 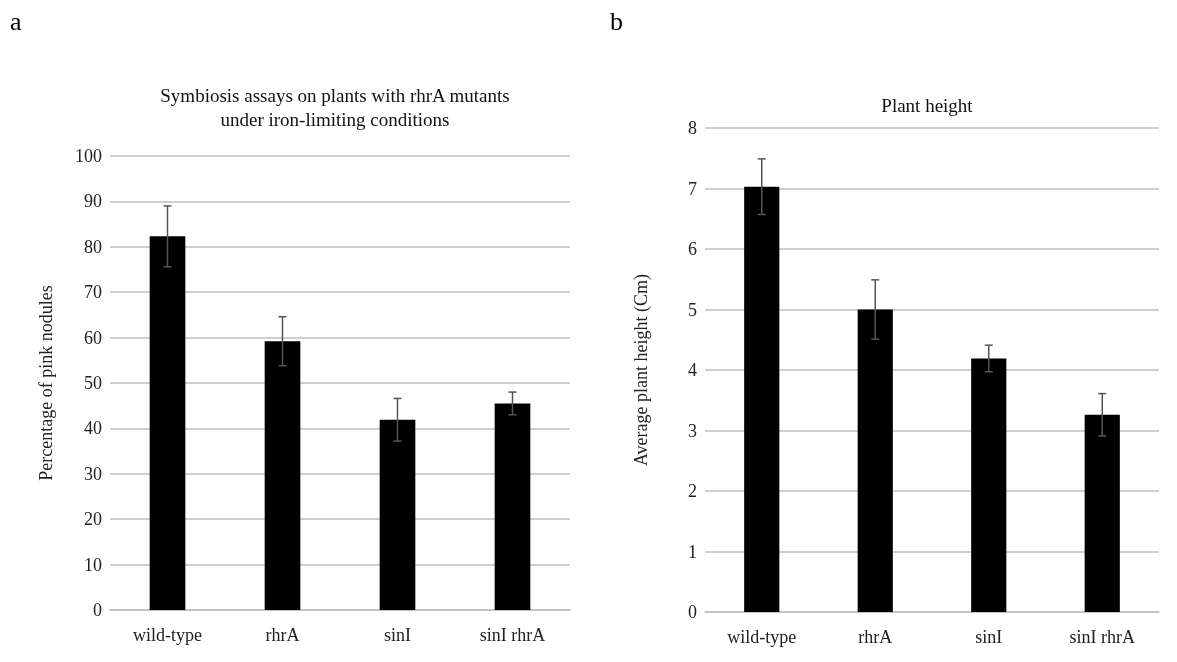 What do you see at coordinates (93, 246) in the screenshot?
I see `y-tick-label: 80` at bounding box center [93, 246].